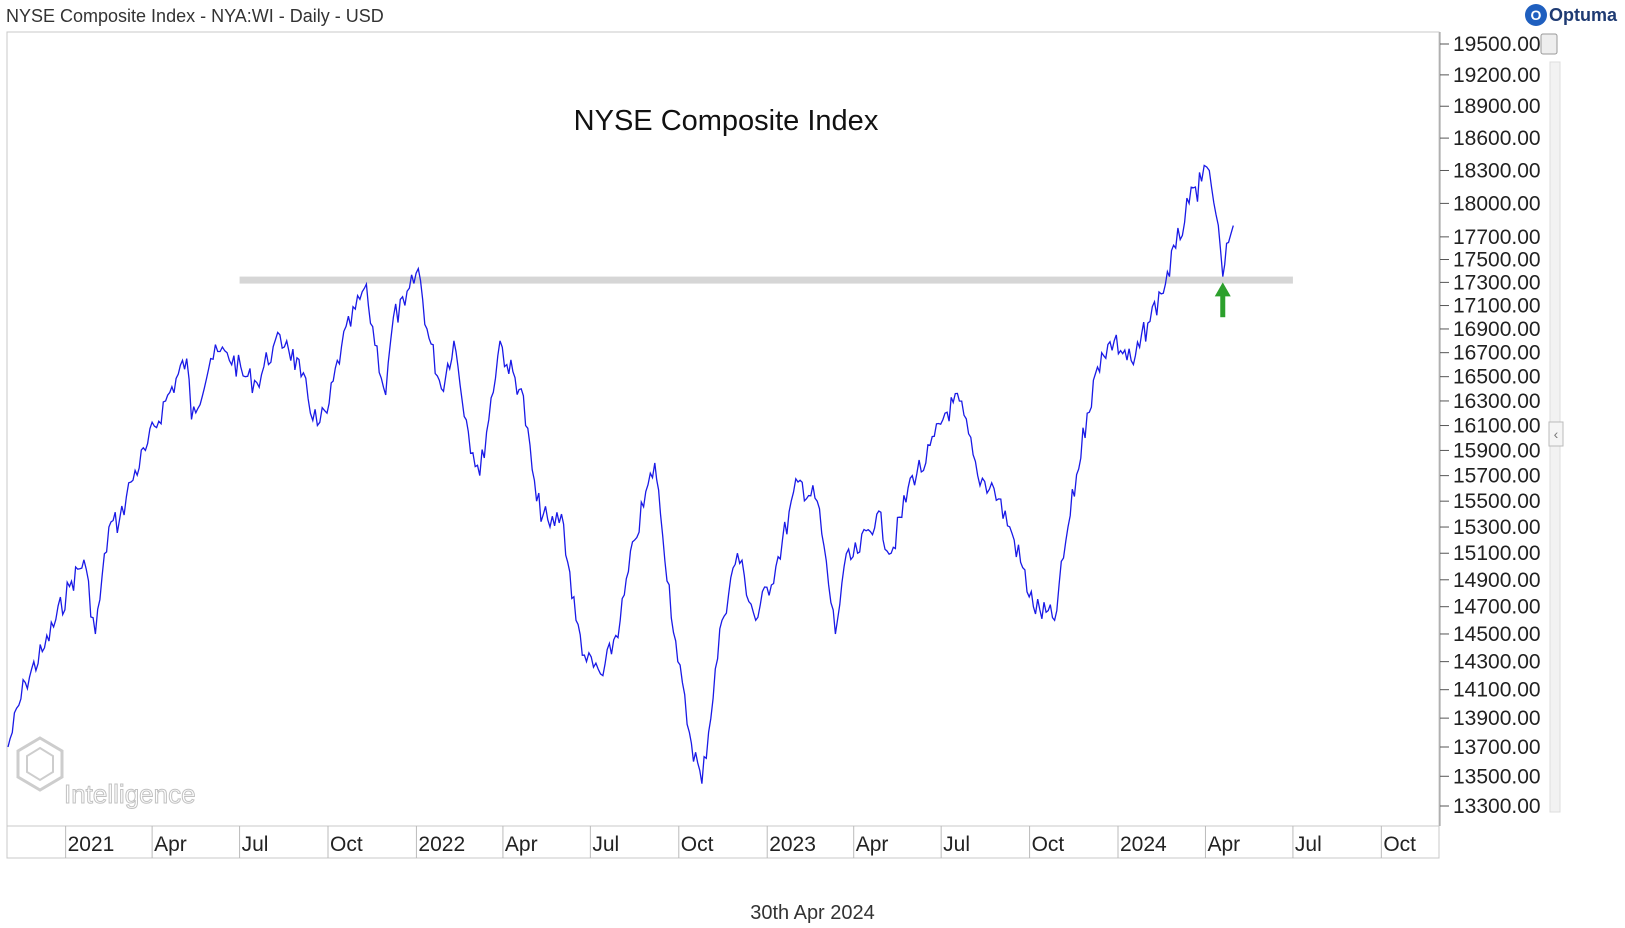 This screenshot has width=1625, height=928. Describe the element at coordinates (1497, 170) in the screenshot. I see `y-tick-label: 18300.00` at that location.